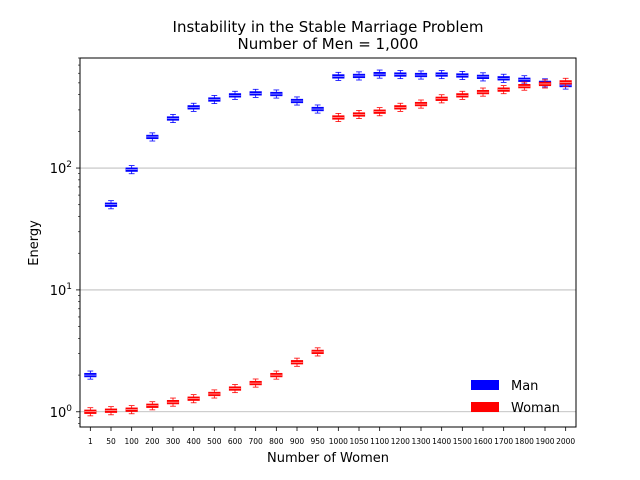  What do you see at coordinates (173, 441) in the screenshot?
I see `x-tick-label: 300` at bounding box center [173, 441].